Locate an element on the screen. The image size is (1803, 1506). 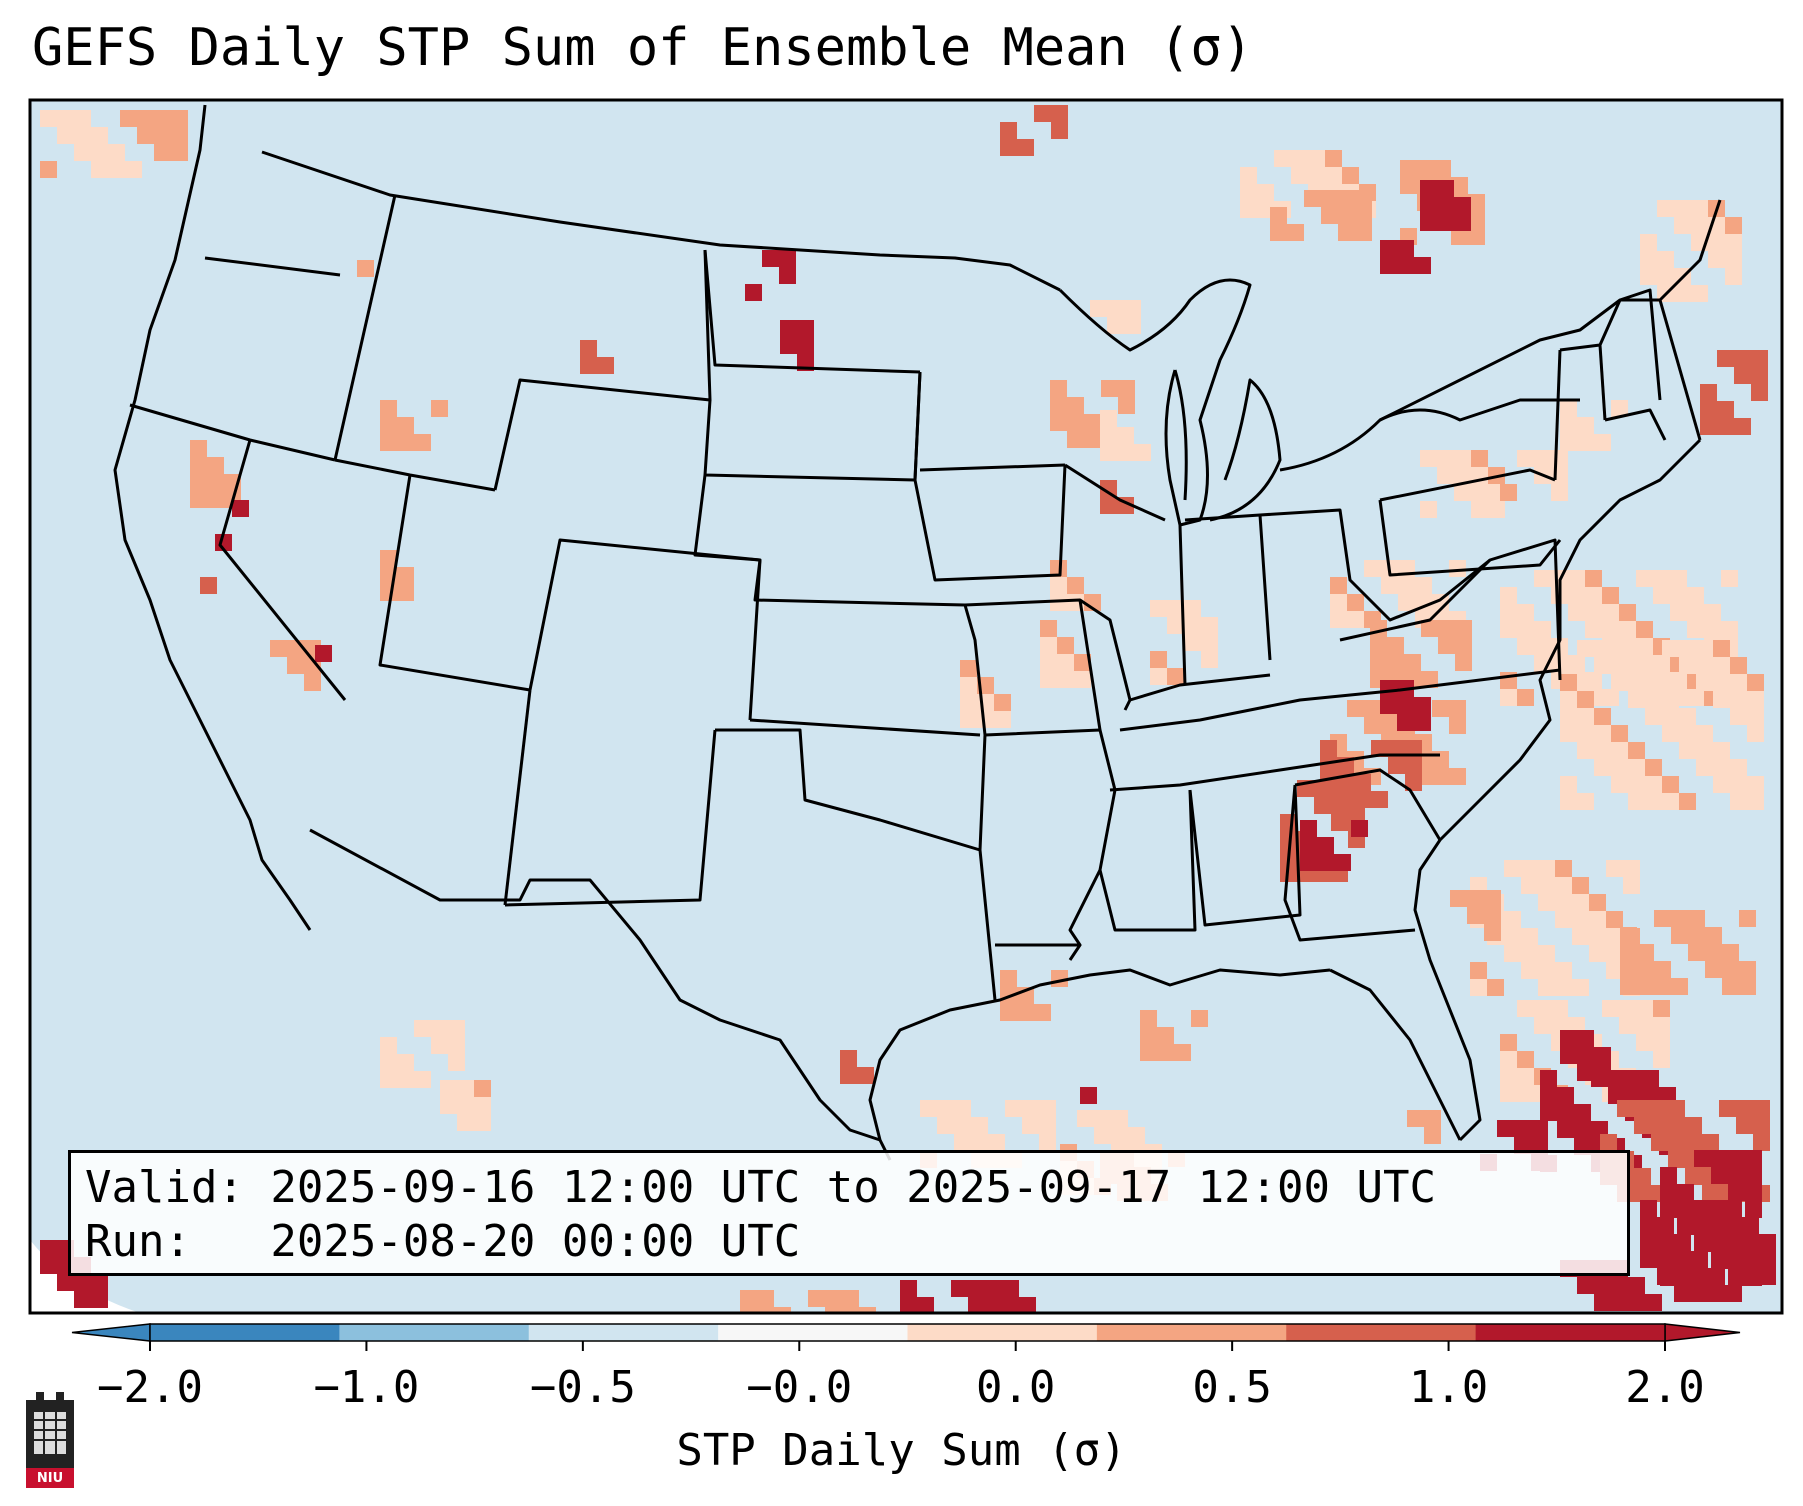
colorbar-tick-label: −0.0 is located at coordinates (799, 1387).